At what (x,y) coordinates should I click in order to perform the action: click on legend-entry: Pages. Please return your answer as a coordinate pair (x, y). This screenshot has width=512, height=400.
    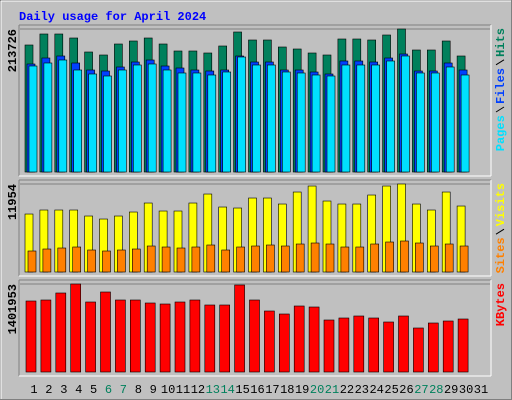
    Looking at the image, I should click on (501, 133).